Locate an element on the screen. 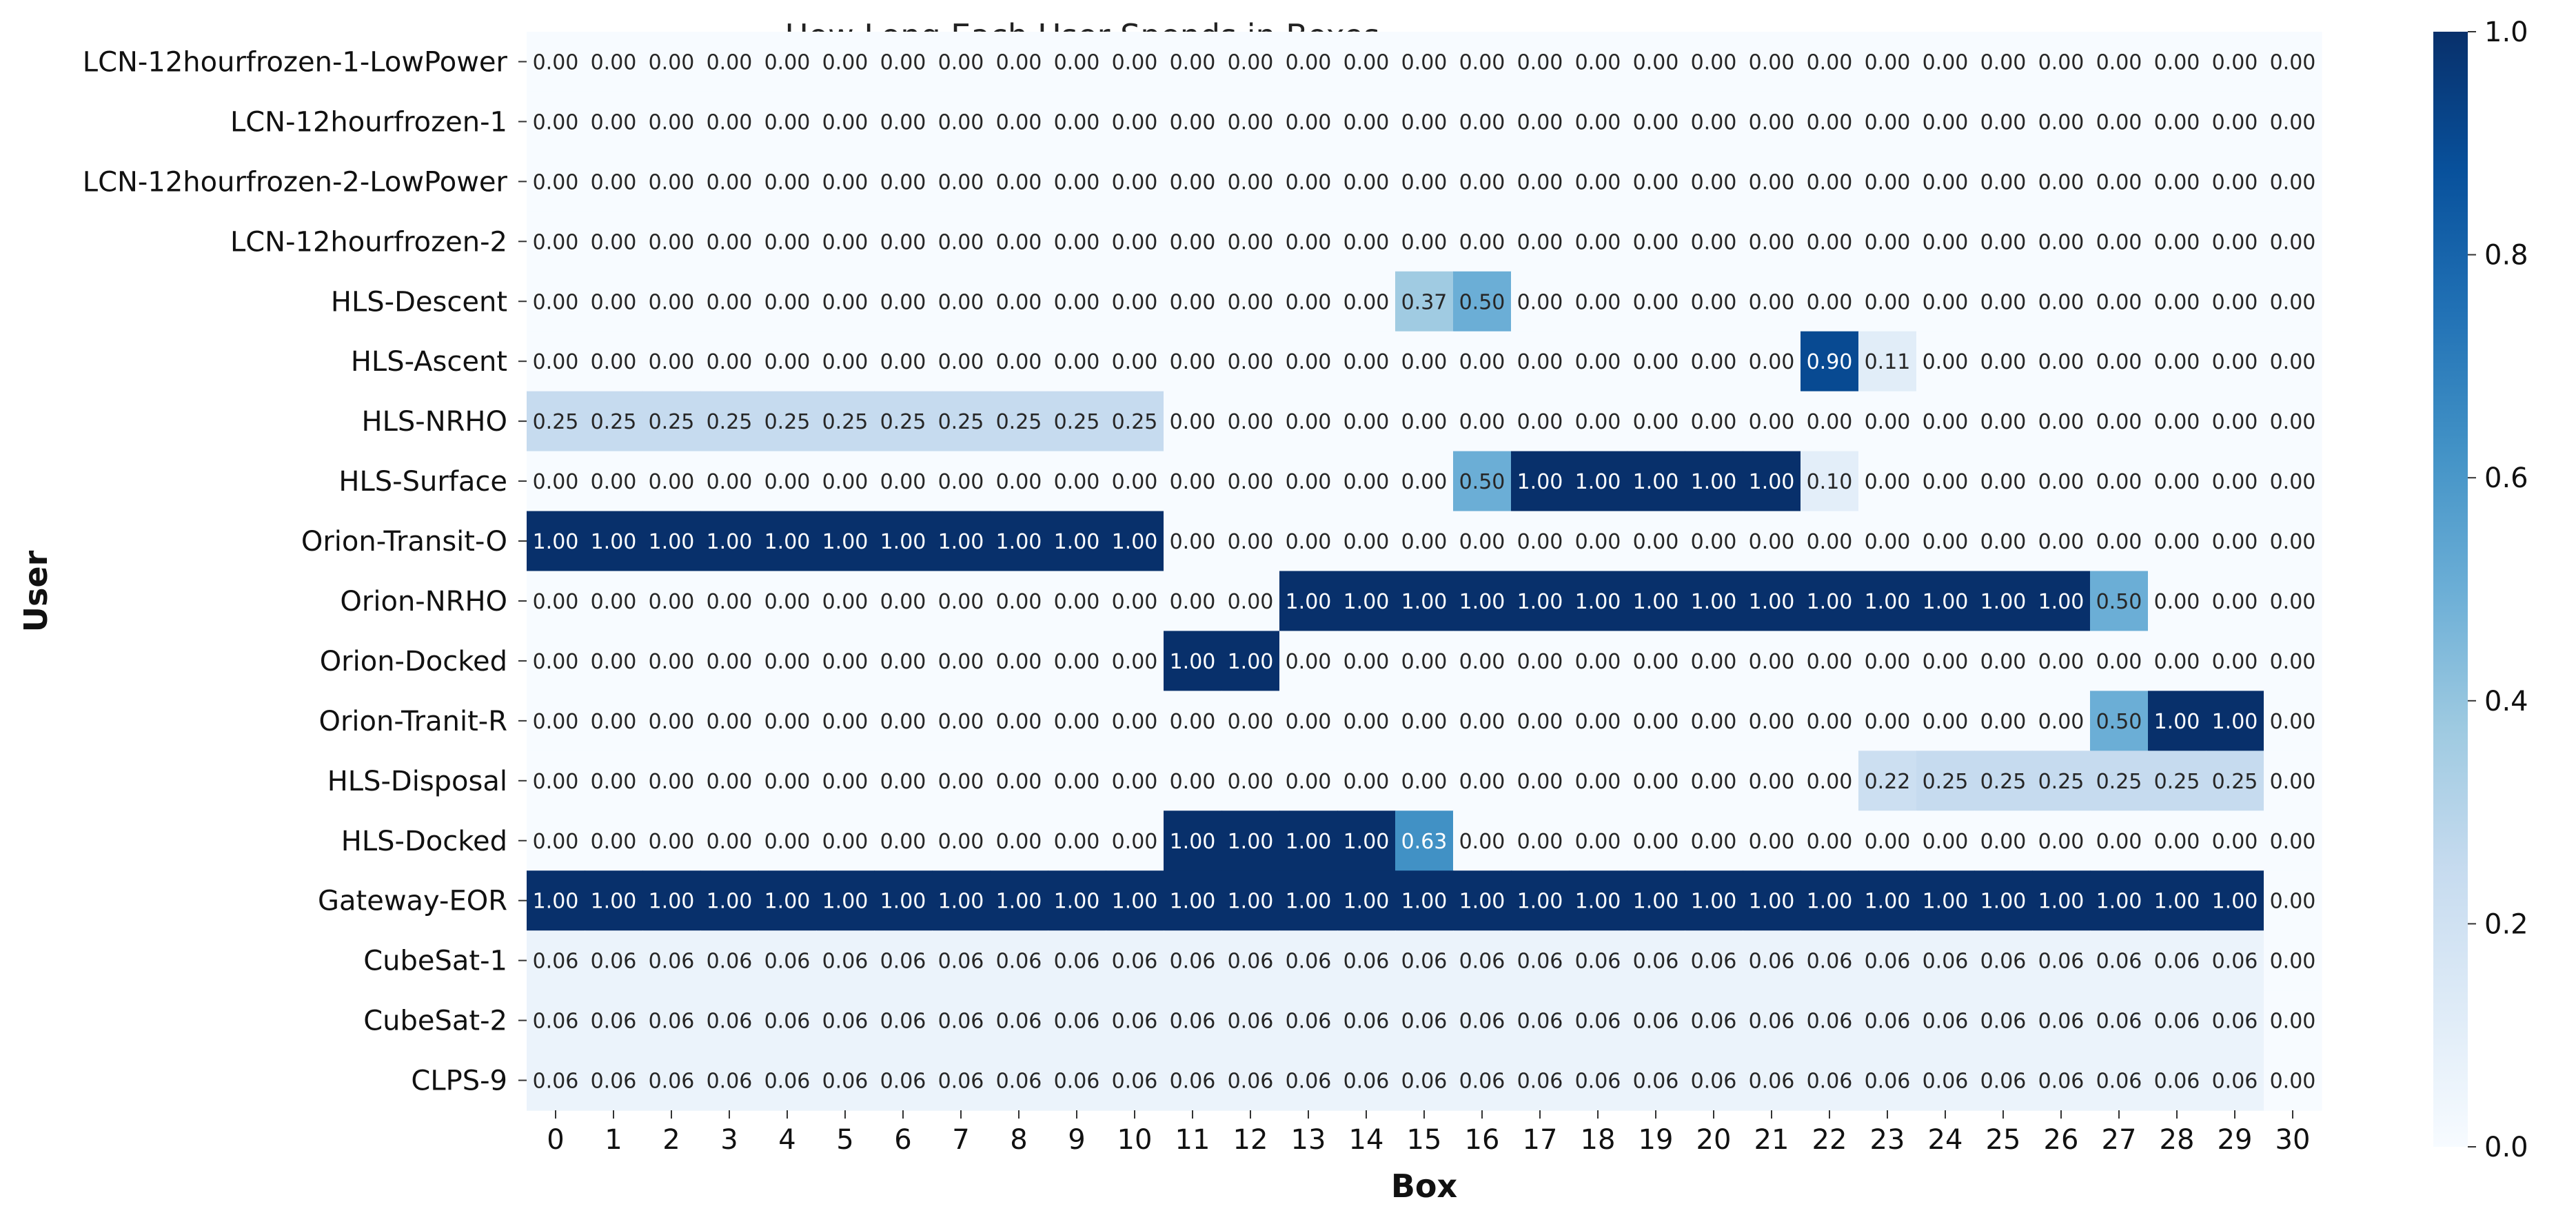 The width and height of the screenshot is (2576, 1224). y-tick-label: HLS-Docked is located at coordinates (424, 841).